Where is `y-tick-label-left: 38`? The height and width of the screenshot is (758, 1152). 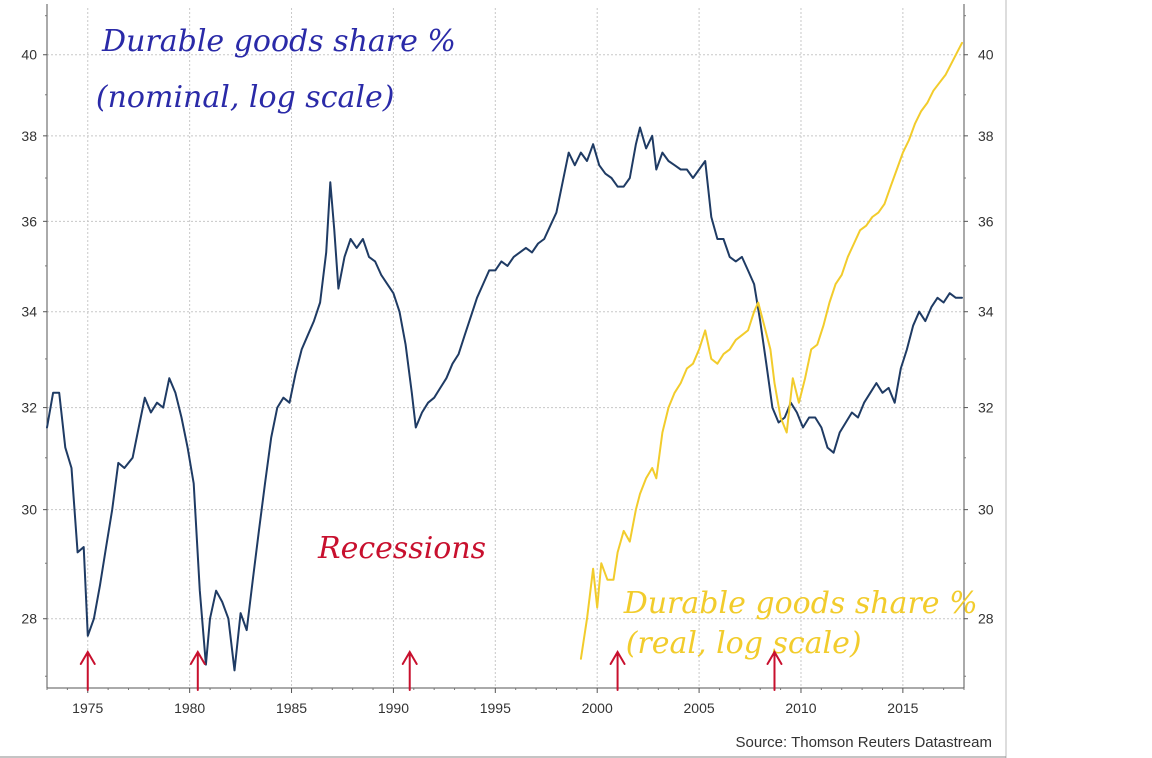 y-tick-label-left: 38 is located at coordinates (29, 136).